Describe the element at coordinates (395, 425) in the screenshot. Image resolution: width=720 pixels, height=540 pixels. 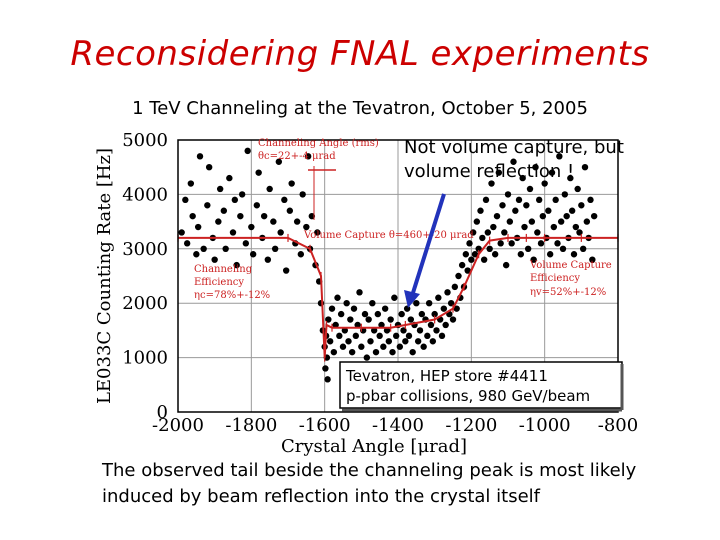
I see `x-tick-labels: -2000 -1800 -1600 -1400 -1200 -1000 -800` at that location.